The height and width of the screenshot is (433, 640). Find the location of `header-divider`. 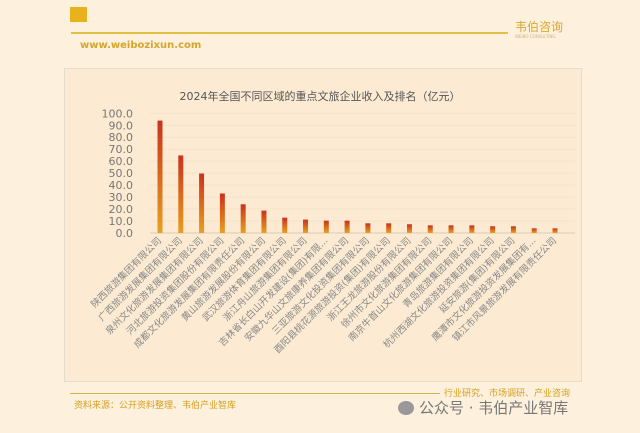

header-divider is located at coordinates (289, 33).